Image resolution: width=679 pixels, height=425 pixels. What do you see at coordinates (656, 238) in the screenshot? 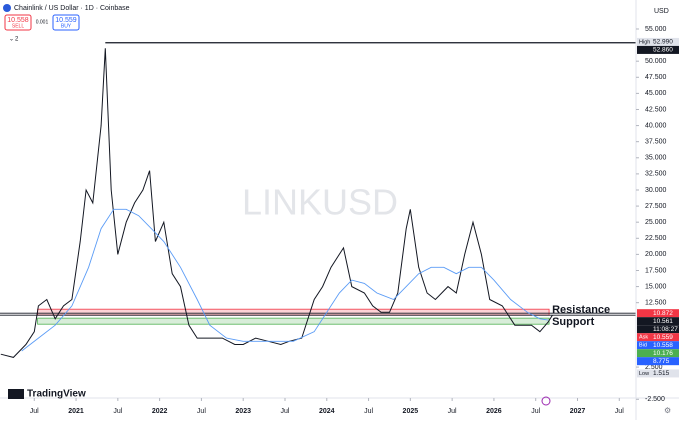
I see `y-tick-label: 22.500` at bounding box center [656, 238].